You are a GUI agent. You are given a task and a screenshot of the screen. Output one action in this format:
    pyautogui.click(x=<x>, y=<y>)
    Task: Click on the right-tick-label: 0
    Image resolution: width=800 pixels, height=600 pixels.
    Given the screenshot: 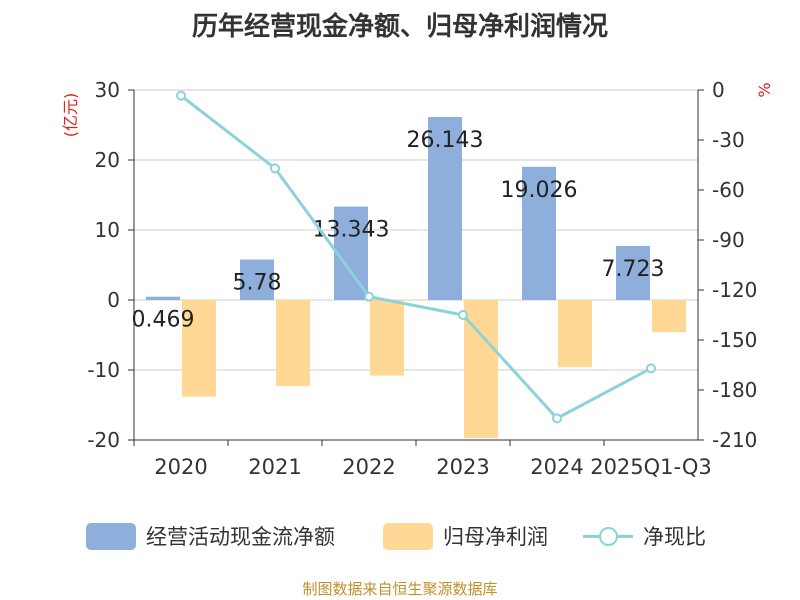 What is the action you would take?
    pyautogui.click(x=718, y=90)
    